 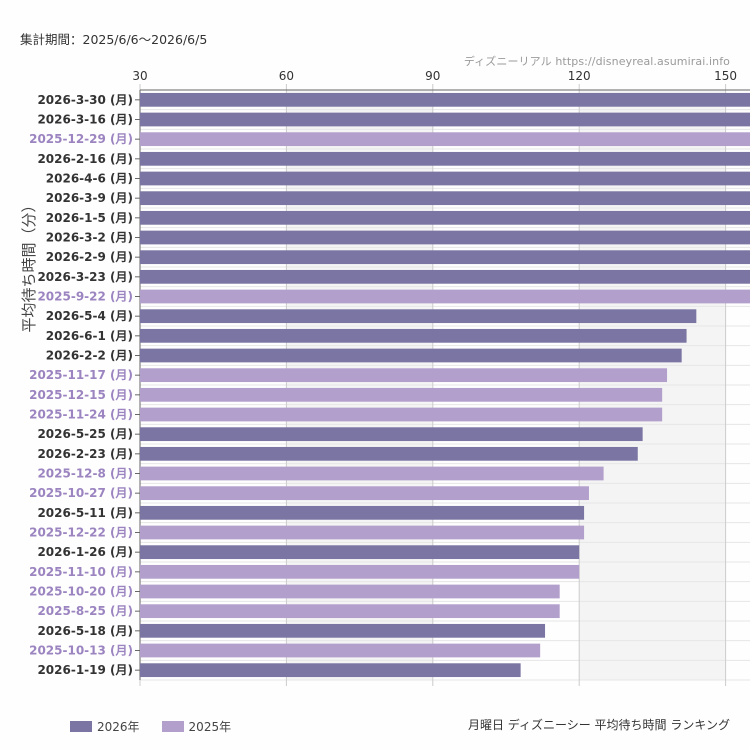 I want to click on category-label: 2025-10-13 (月), so click(x=81, y=651).